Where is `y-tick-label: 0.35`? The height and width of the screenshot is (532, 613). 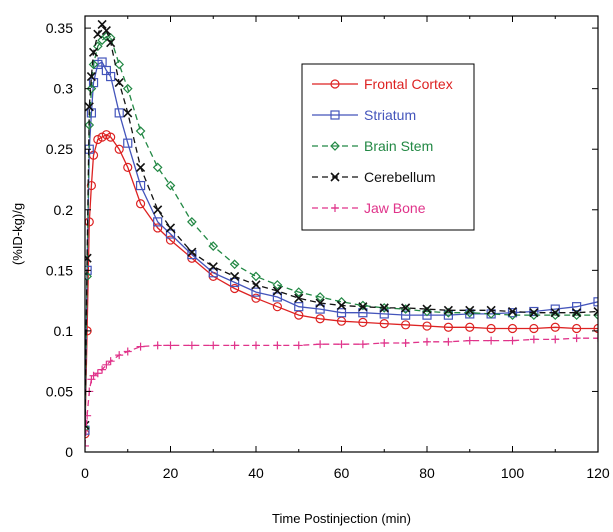
y-tick-label: 0.35 is located at coordinates (59, 28).